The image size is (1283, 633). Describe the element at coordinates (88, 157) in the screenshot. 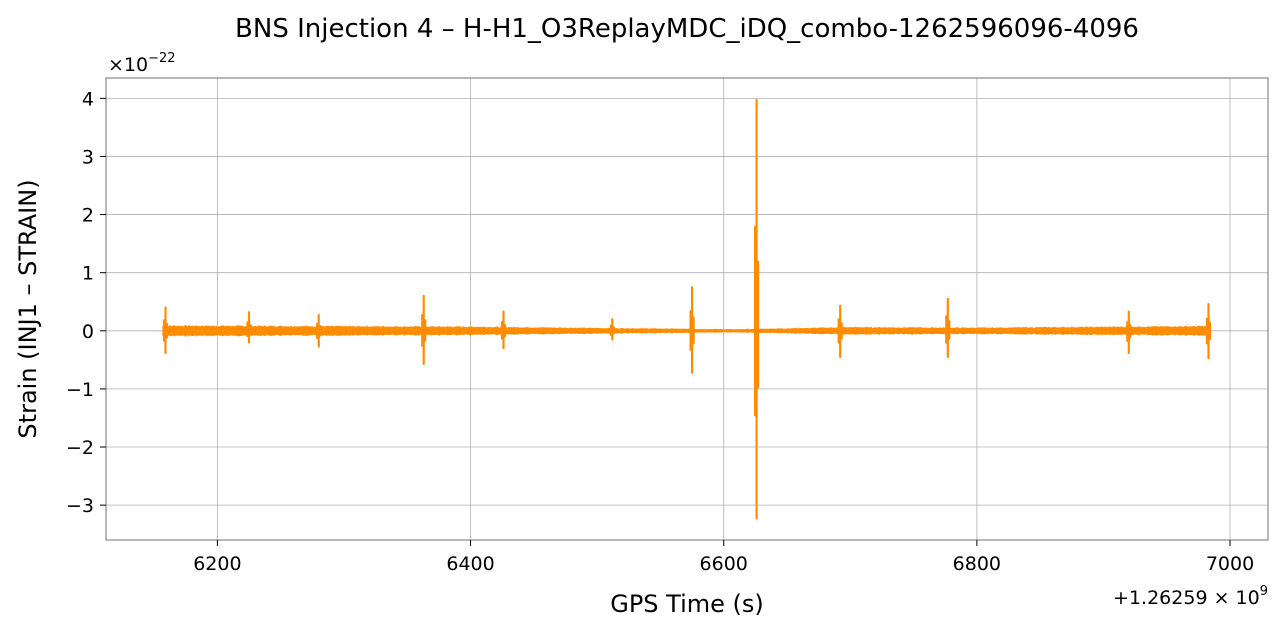

I see `y-tick-label: 3` at that location.